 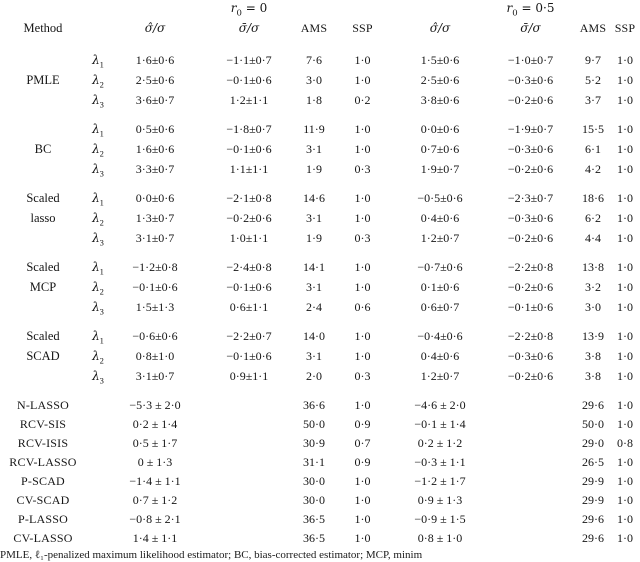 What do you see at coordinates (593, 424) in the screenshot?
I see `cell-ams-r05: 50·0` at bounding box center [593, 424].